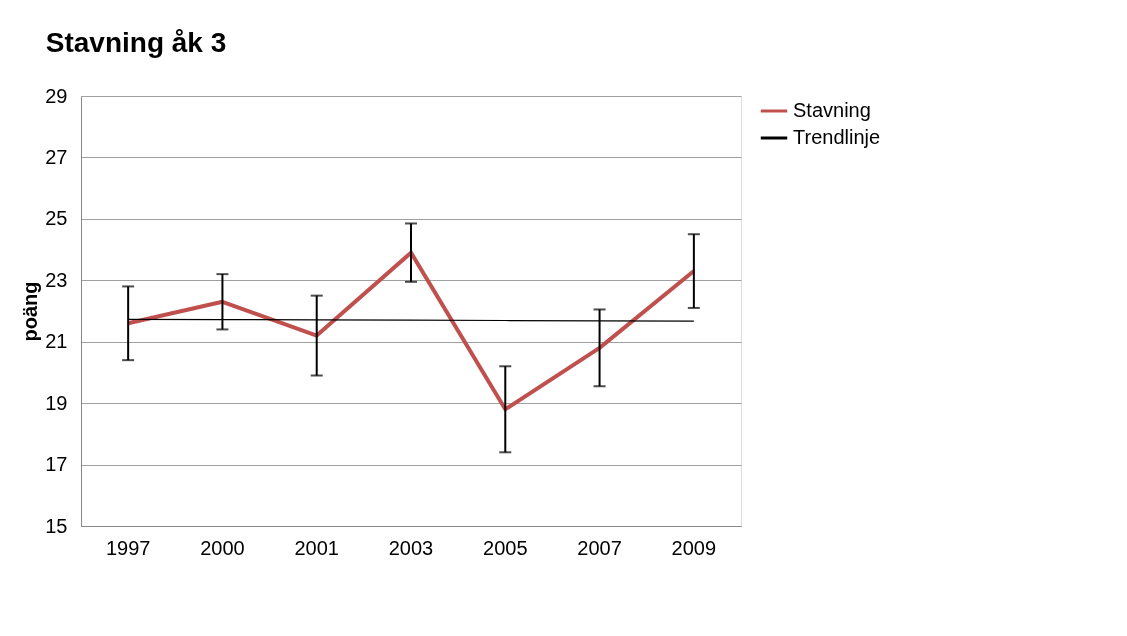  I want to click on legend-label: Stavning, so click(832, 110).